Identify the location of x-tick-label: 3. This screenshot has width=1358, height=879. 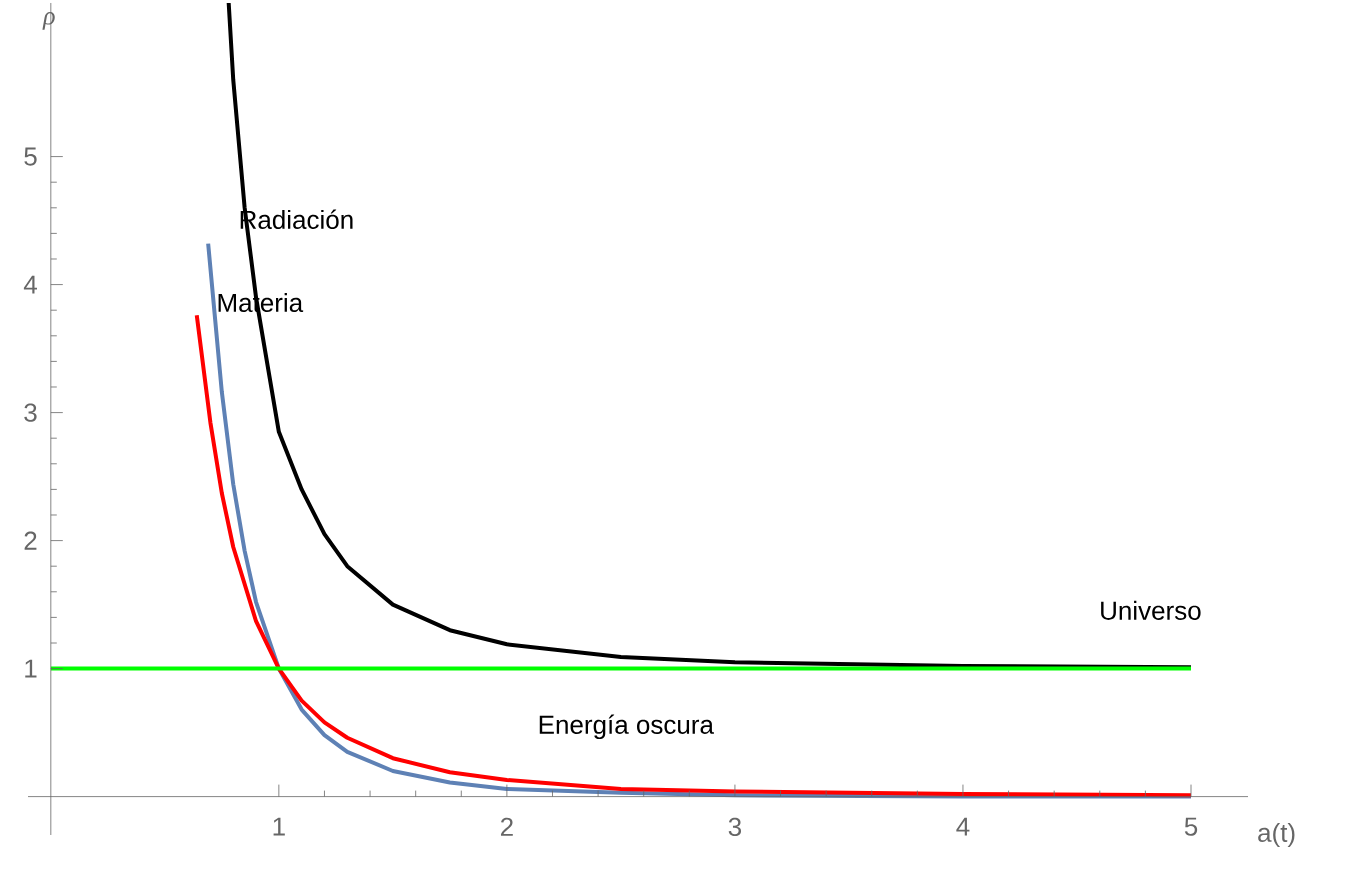
(735, 827).